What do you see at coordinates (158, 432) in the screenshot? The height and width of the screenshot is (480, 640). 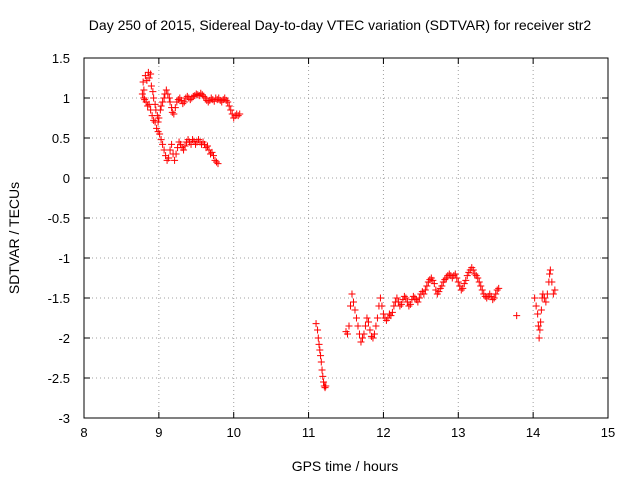 I see `x-tick-label: 9` at bounding box center [158, 432].